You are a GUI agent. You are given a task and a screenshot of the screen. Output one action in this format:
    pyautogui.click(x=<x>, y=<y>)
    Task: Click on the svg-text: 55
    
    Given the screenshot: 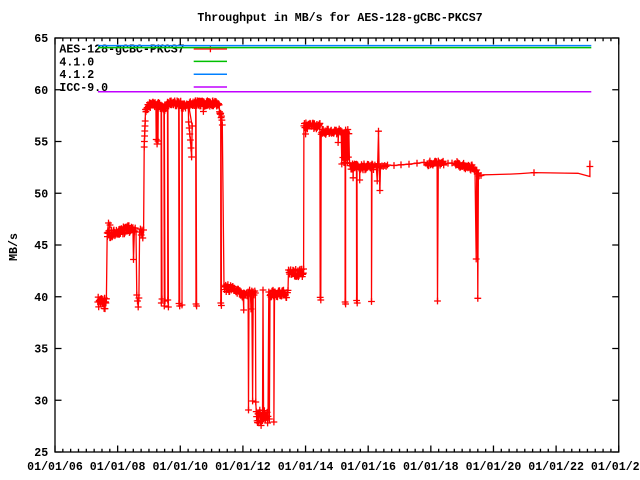 What is the action you would take?
    pyautogui.click(x=41, y=143)
    